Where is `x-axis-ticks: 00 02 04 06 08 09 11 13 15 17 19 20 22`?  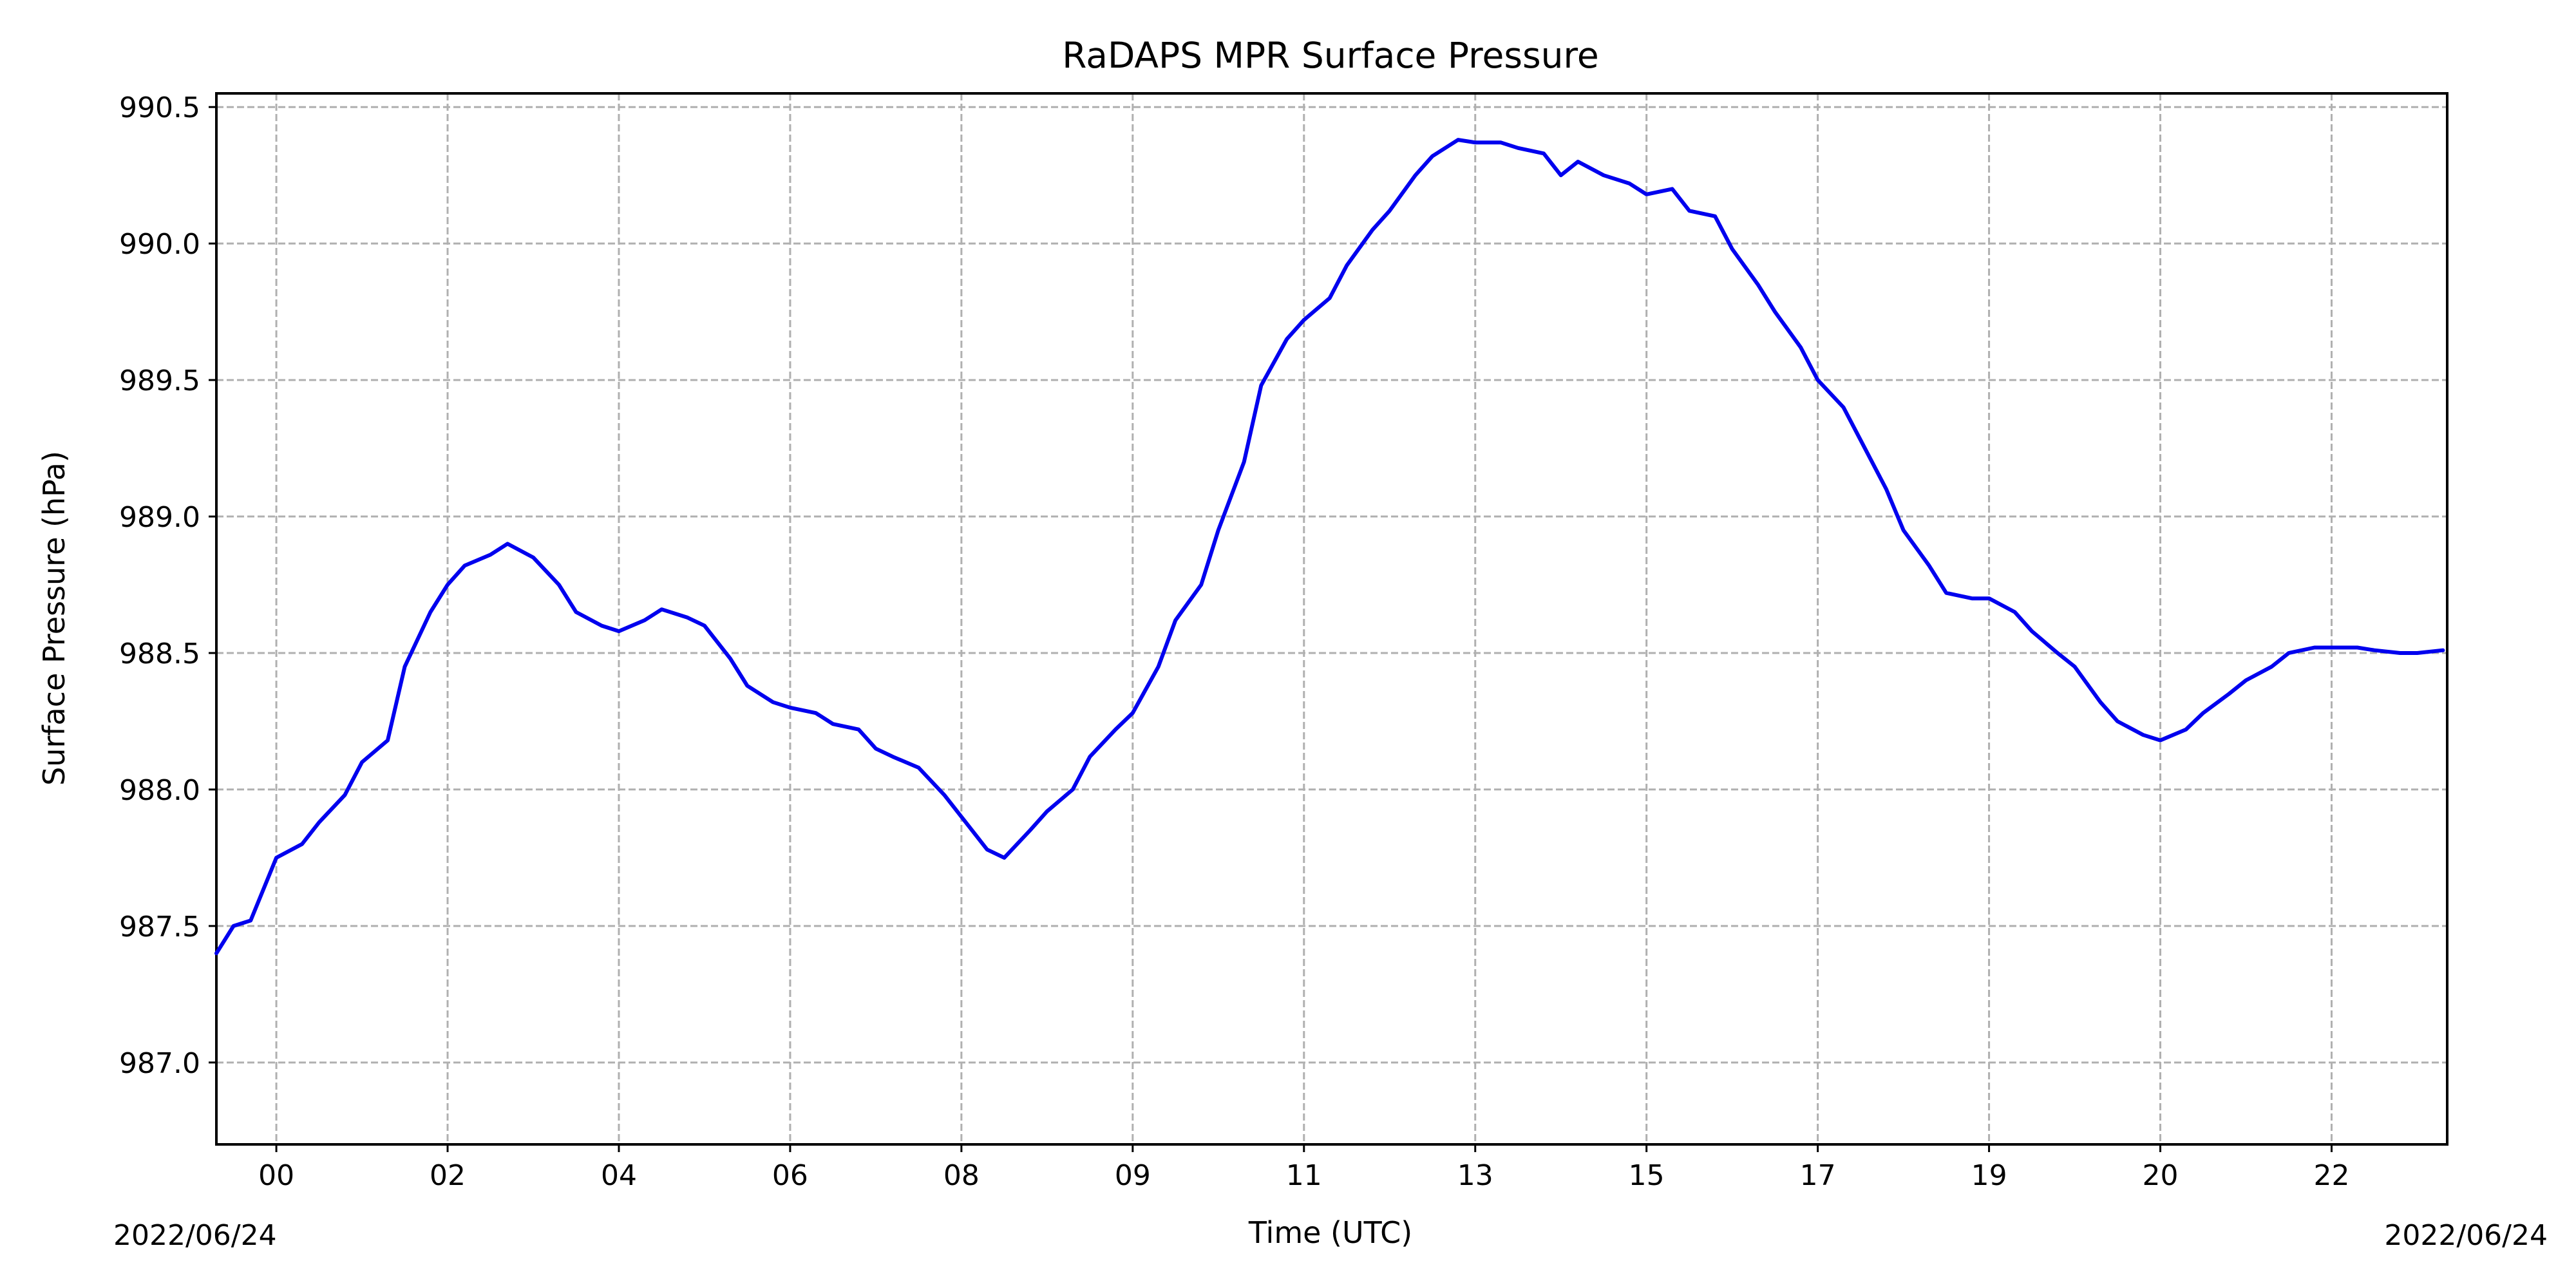
x-axis-ticks: 00 02 04 06 08 09 11 13 15 17 19 20 22 is located at coordinates (1303, 1168).